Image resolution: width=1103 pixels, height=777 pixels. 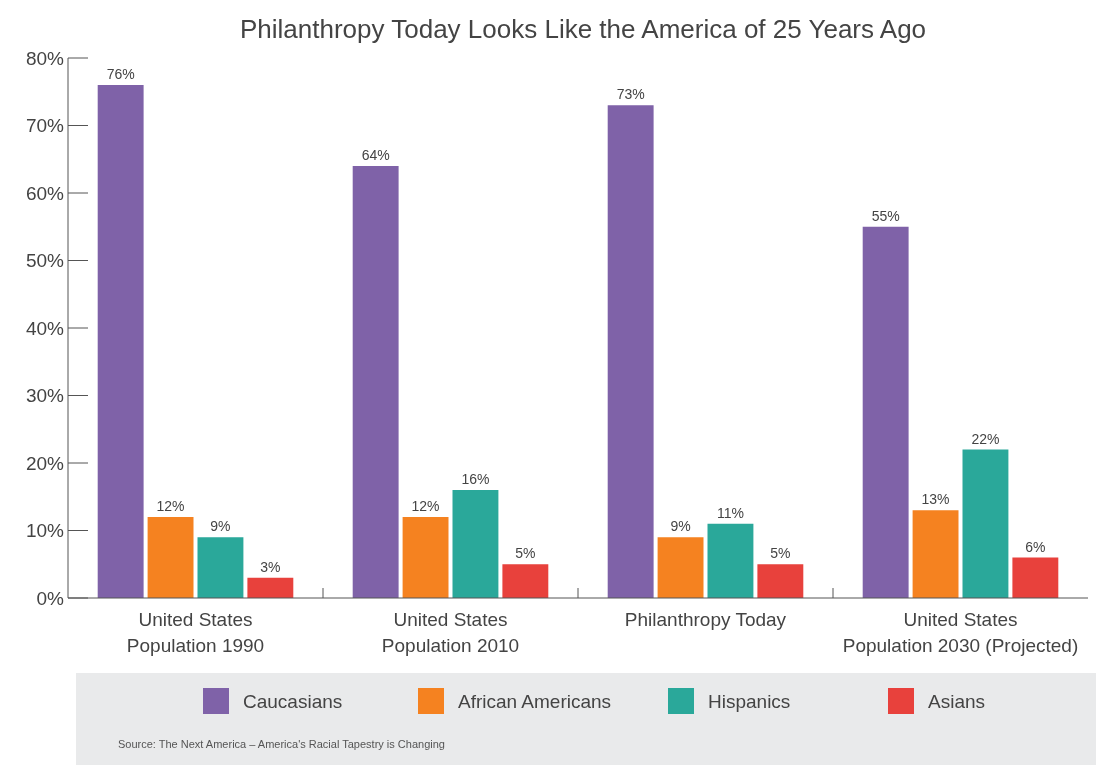 What do you see at coordinates (45, 126) in the screenshot?
I see `y-tick-label: 70%` at bounding box center [45, 126].